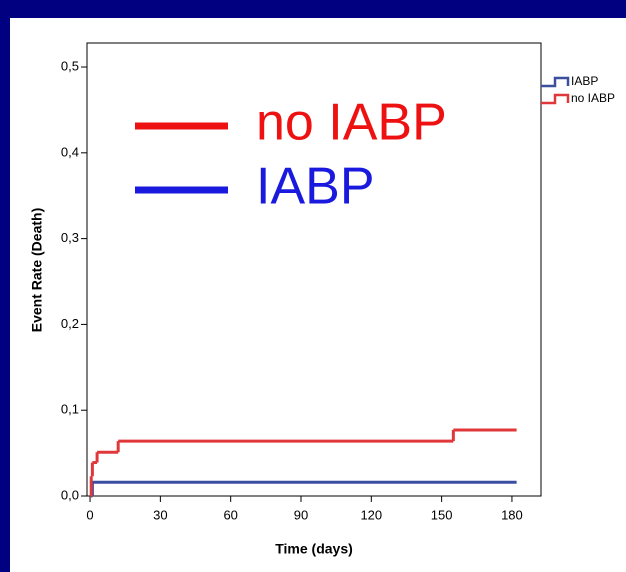  What do you see at coordinates (70, 237) in the screenshot?
I see `y-tick-label: 0,3` at bounding box center [70, 237].